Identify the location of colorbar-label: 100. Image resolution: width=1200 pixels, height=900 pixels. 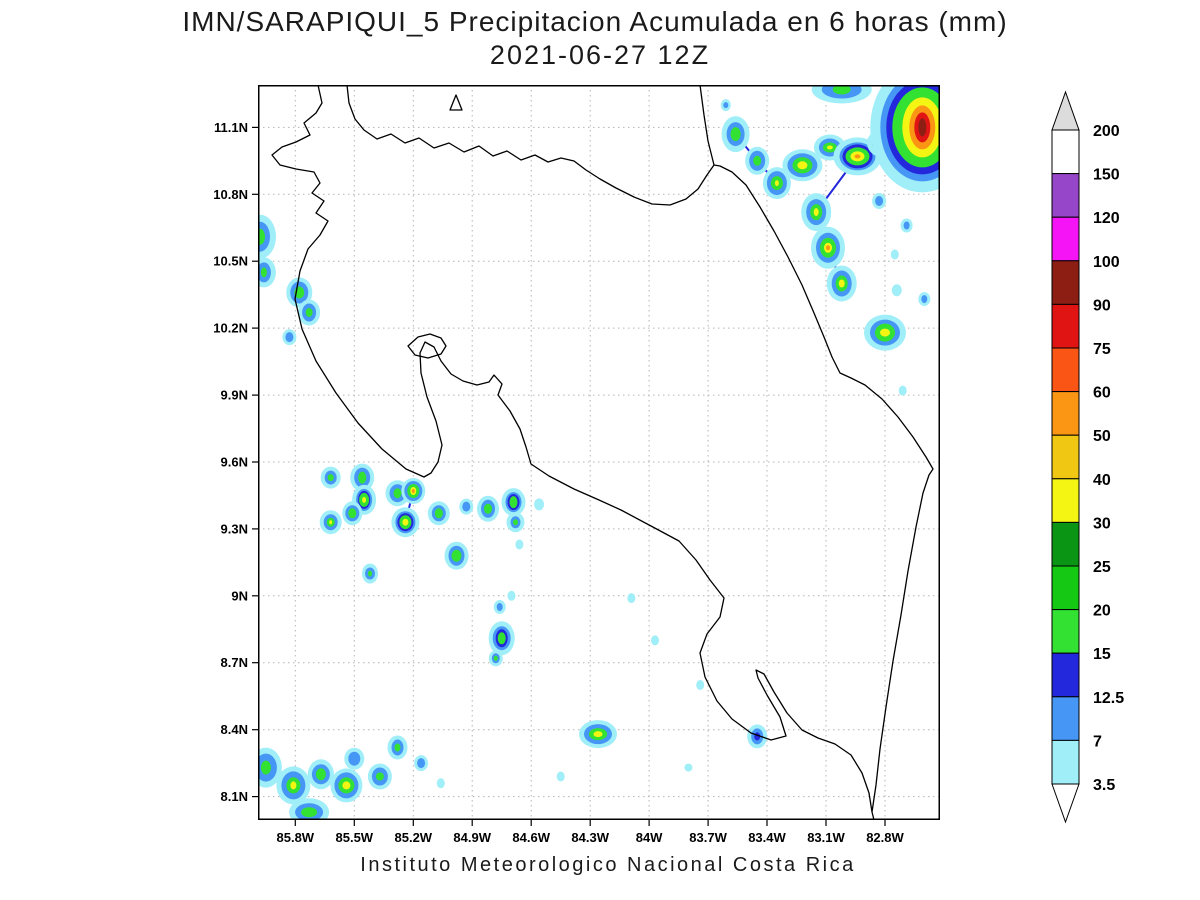
(1106, 262).